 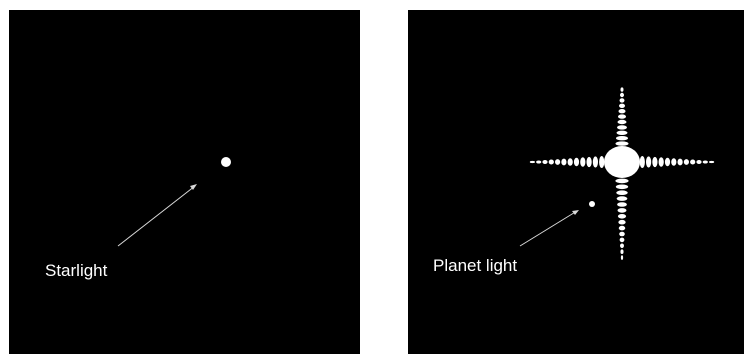 What do you see at coordinates (592, 204) in the screenshot?
I see `planet-point` at bounding box center [592, 204].